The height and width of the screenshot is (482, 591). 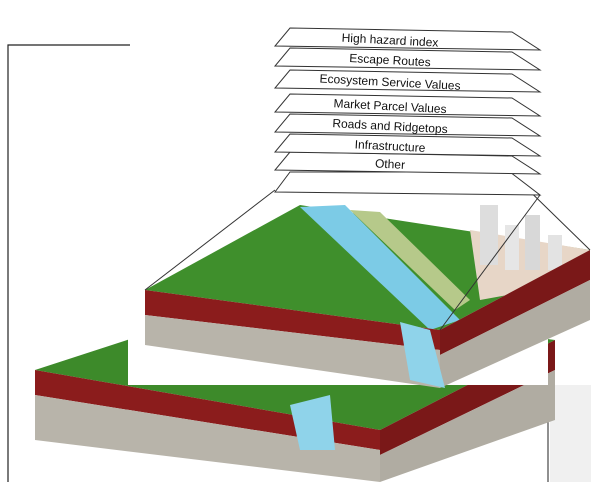 I want to click on layer-label: Other, so click(x=390, y=164).